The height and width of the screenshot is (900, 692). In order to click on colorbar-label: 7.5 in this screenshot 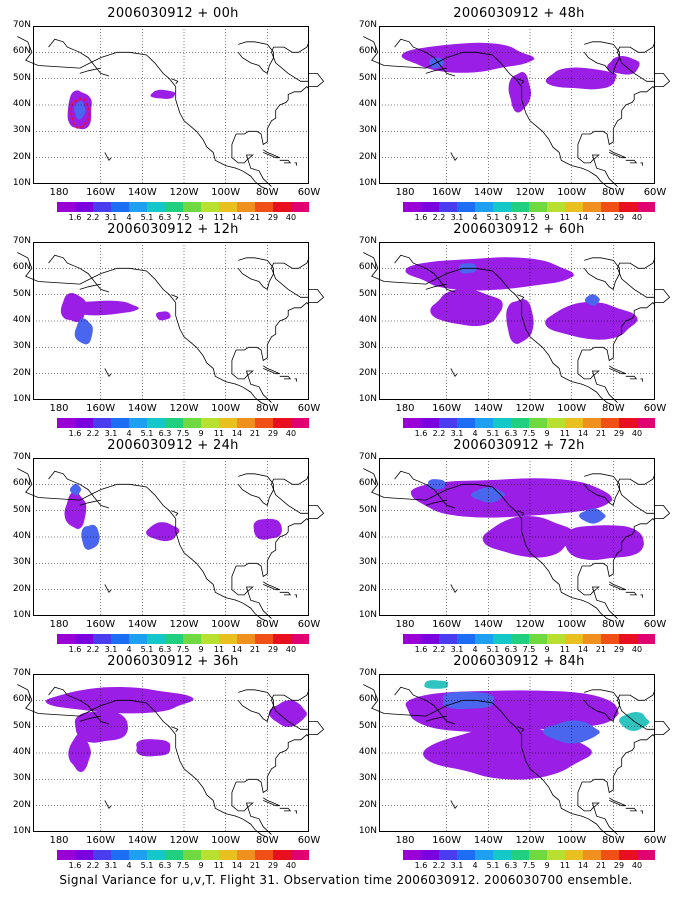, I will do `click(529, 865)`.